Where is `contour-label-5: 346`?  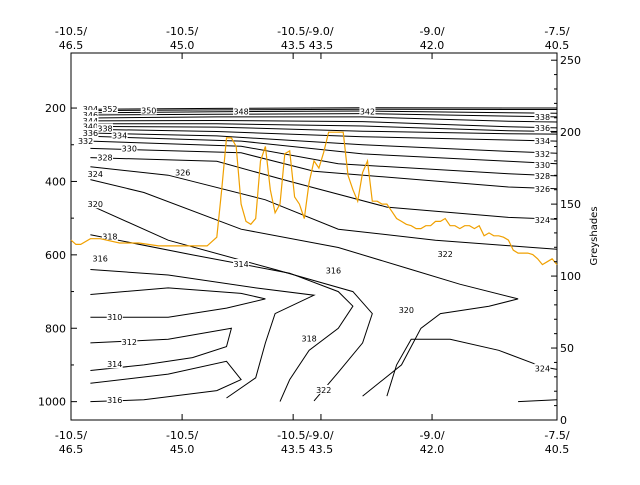 contour-label-5: 346 is located at coordinates (90, 115).